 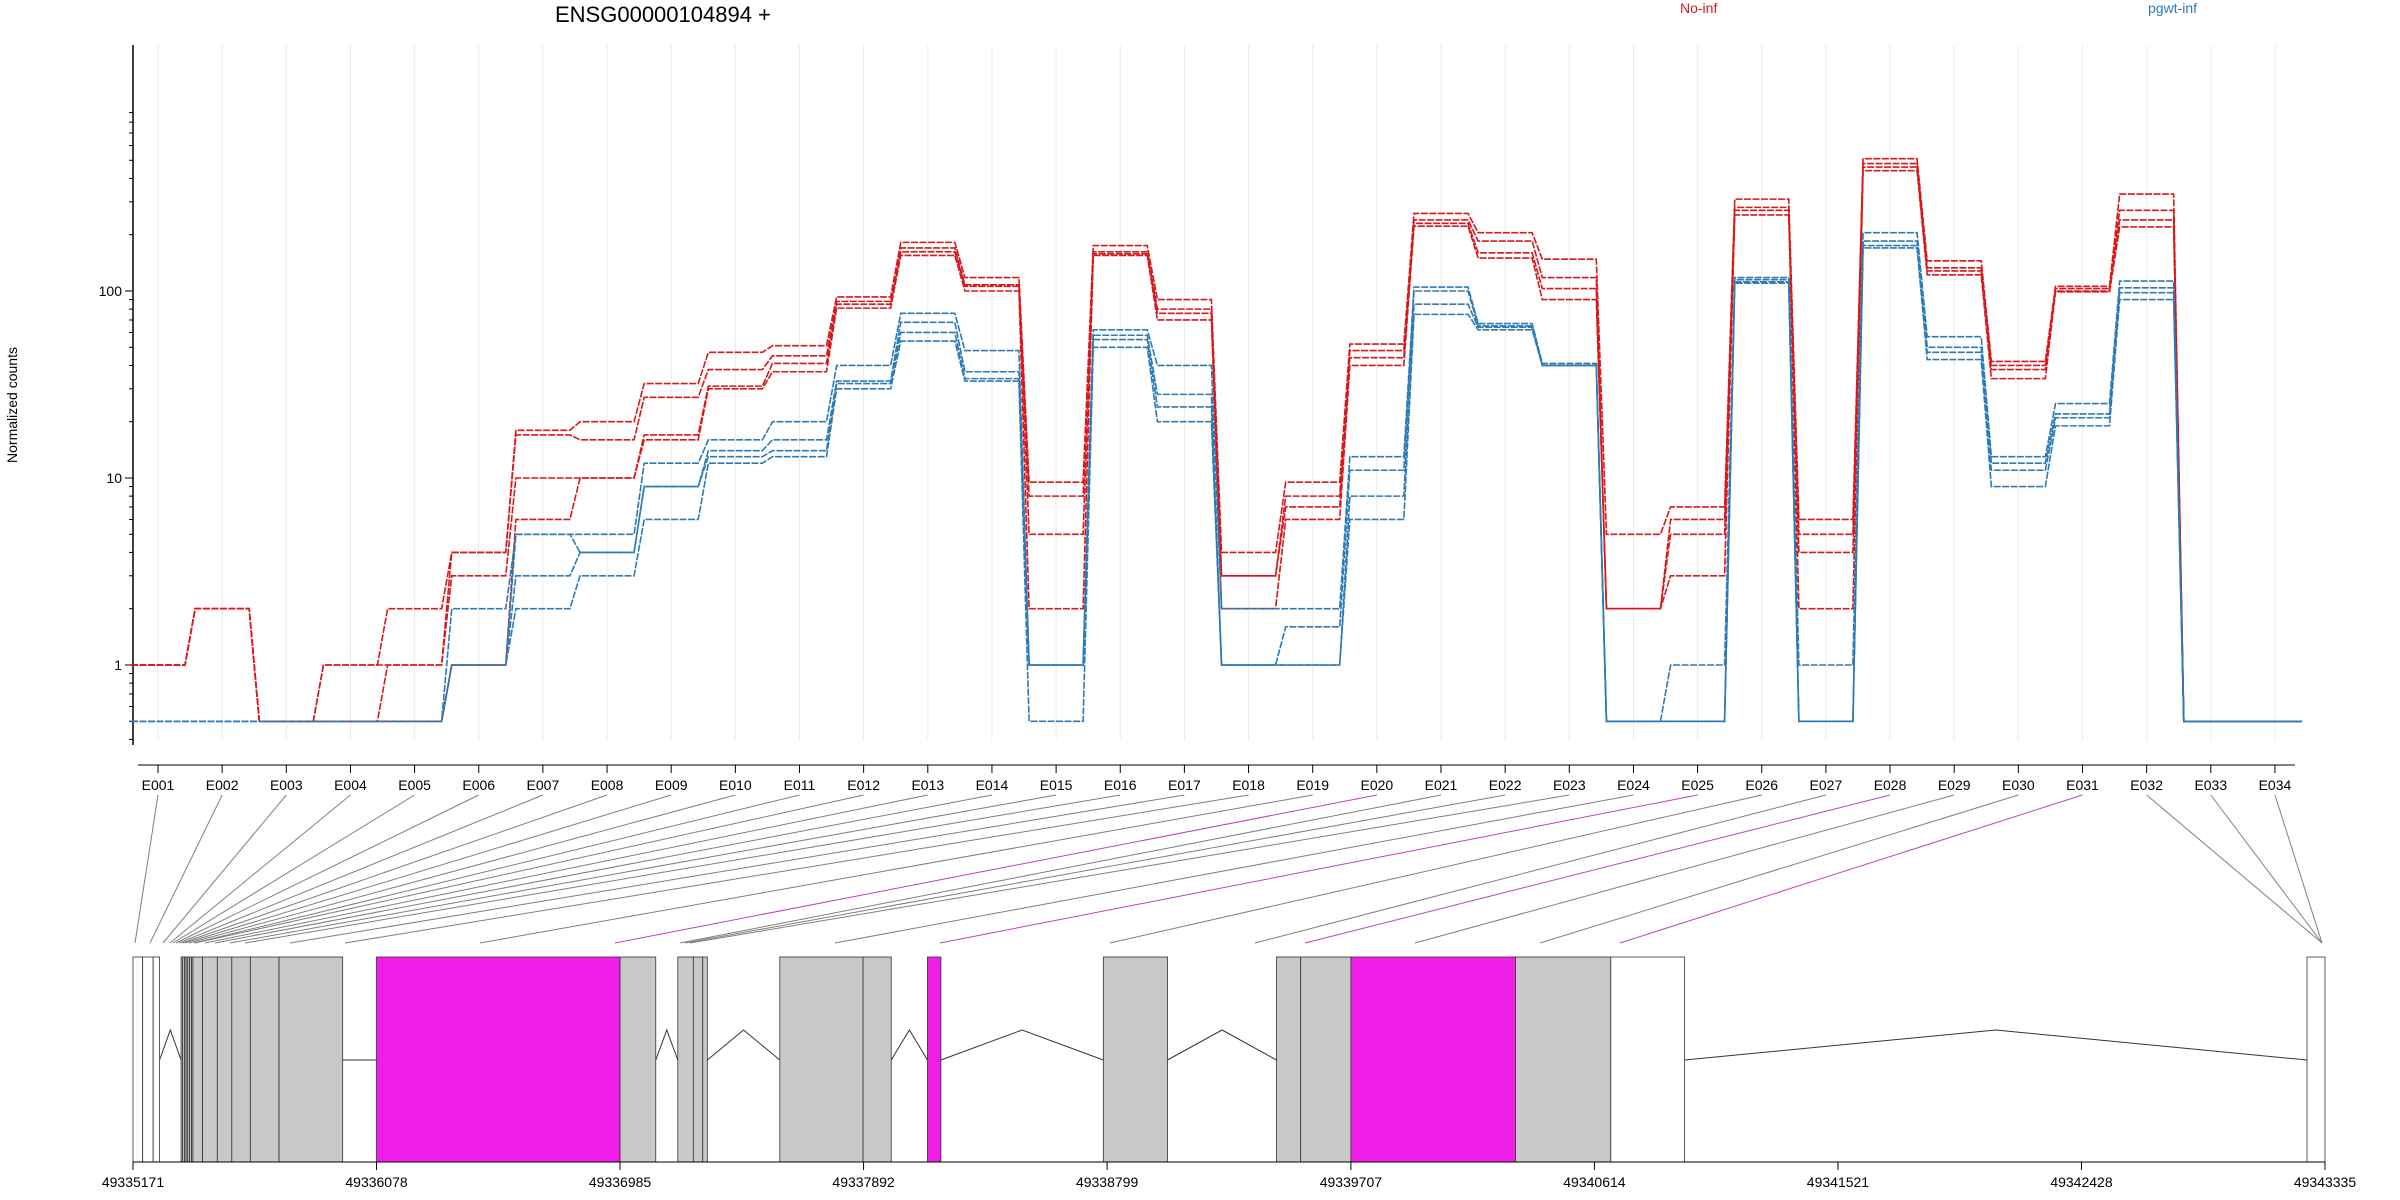 I want to click on x-tick-label: E012, so click(x=863, y=785).